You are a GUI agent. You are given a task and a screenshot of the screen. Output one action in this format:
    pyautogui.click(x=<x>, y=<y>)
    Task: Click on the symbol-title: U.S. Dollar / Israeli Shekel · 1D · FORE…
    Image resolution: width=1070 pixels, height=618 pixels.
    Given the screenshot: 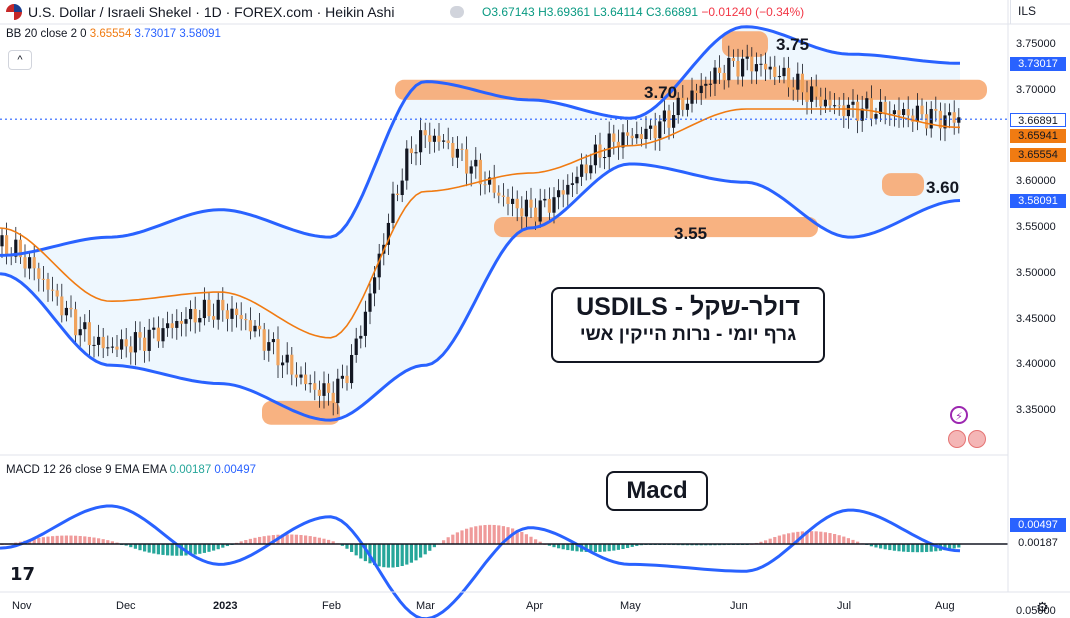 What is the action you would take?
    pyautogui.click(x=211, y=12)
    